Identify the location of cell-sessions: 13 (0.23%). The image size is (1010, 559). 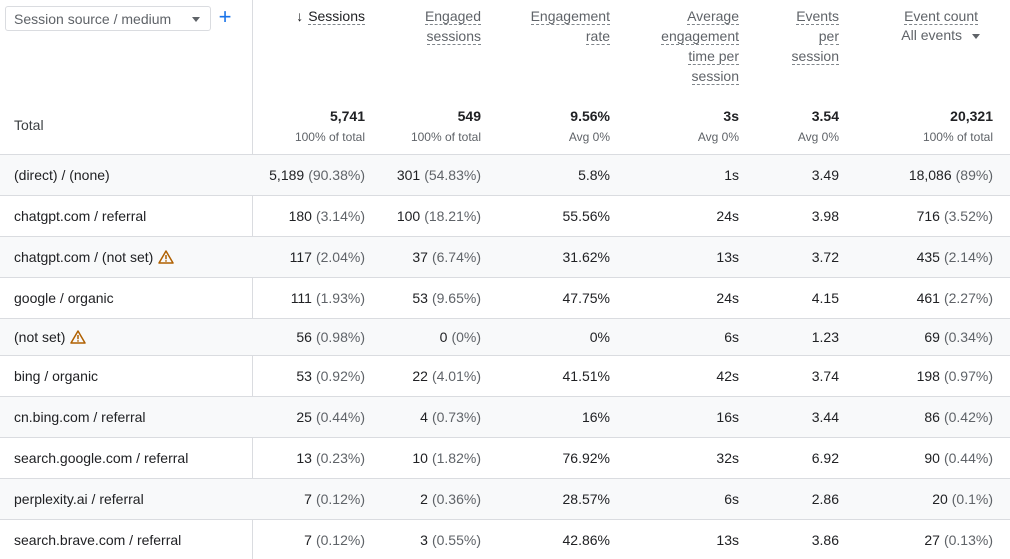
(330, 458).